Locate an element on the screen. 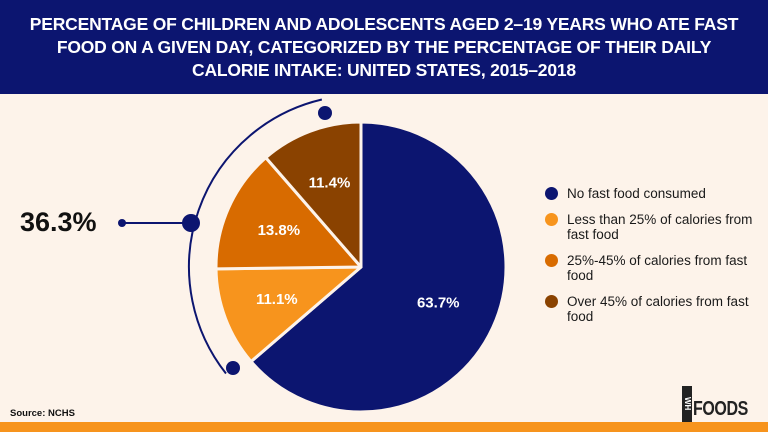  slice-label: 11.4% is located at coordinates (330, 183).